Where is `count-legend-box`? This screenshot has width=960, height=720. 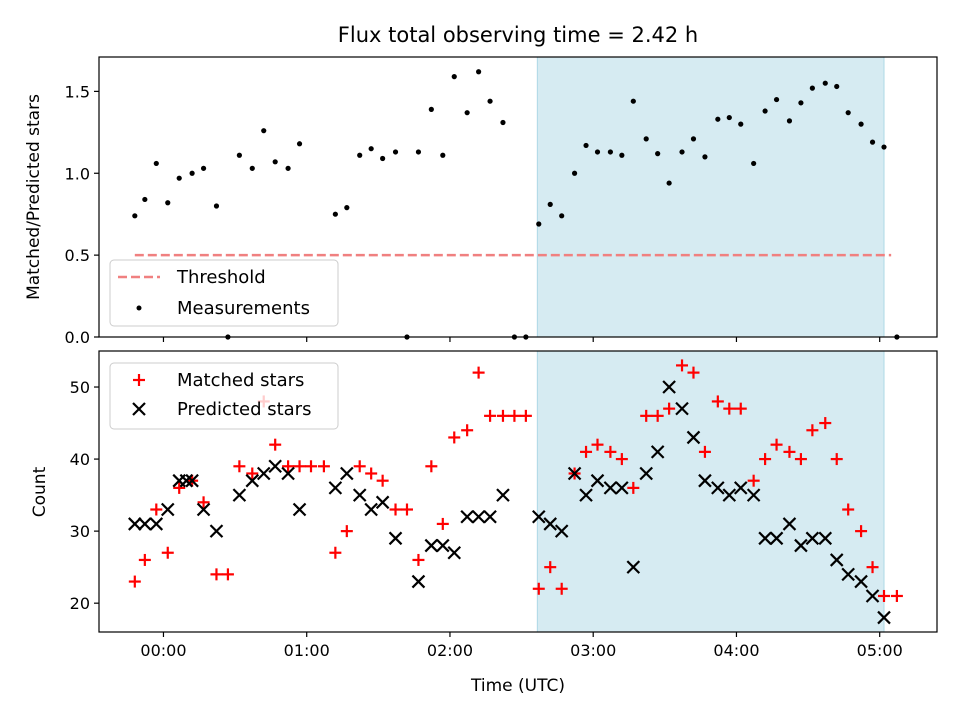
count-legend-box is located at coordinates (224, 396).